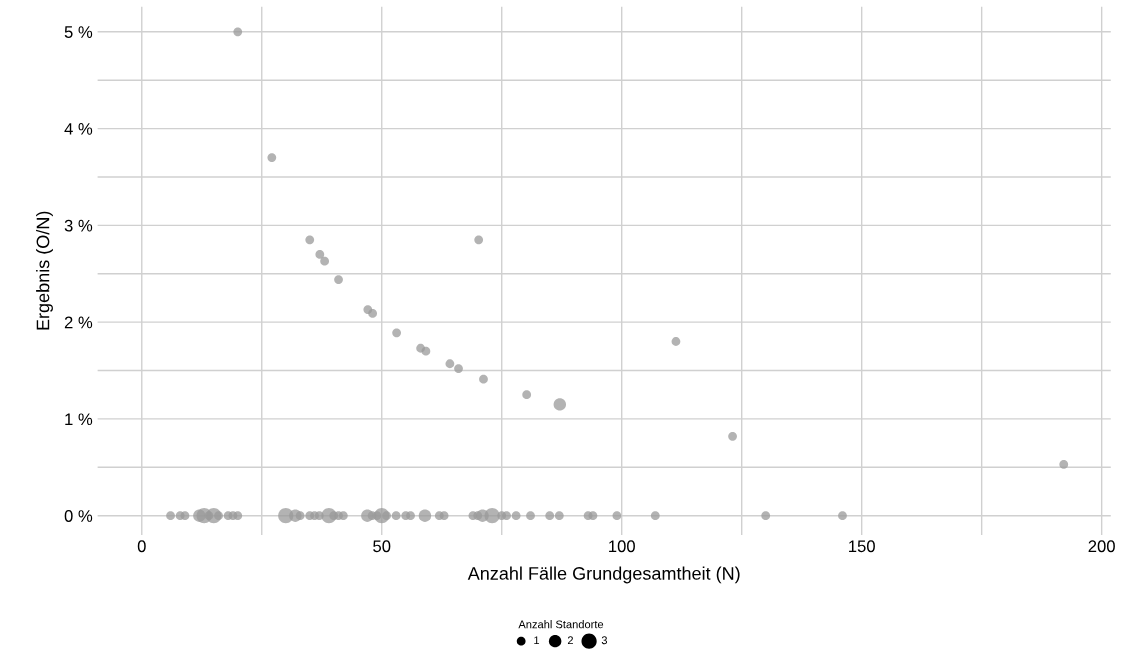  What do you see at coordinates (382, 546) in the screenshot?
I see `x-tick-label: 50` at bounding box center [382, 546].